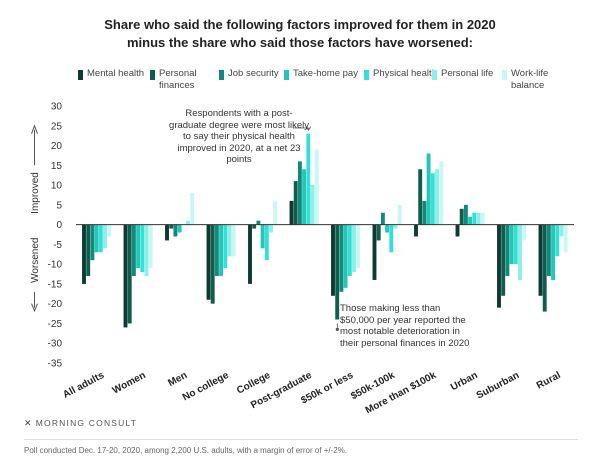 The height and width of the screenshot is (464, 600). I want to click on y-tick-label-10: -20, so click(55, 304).